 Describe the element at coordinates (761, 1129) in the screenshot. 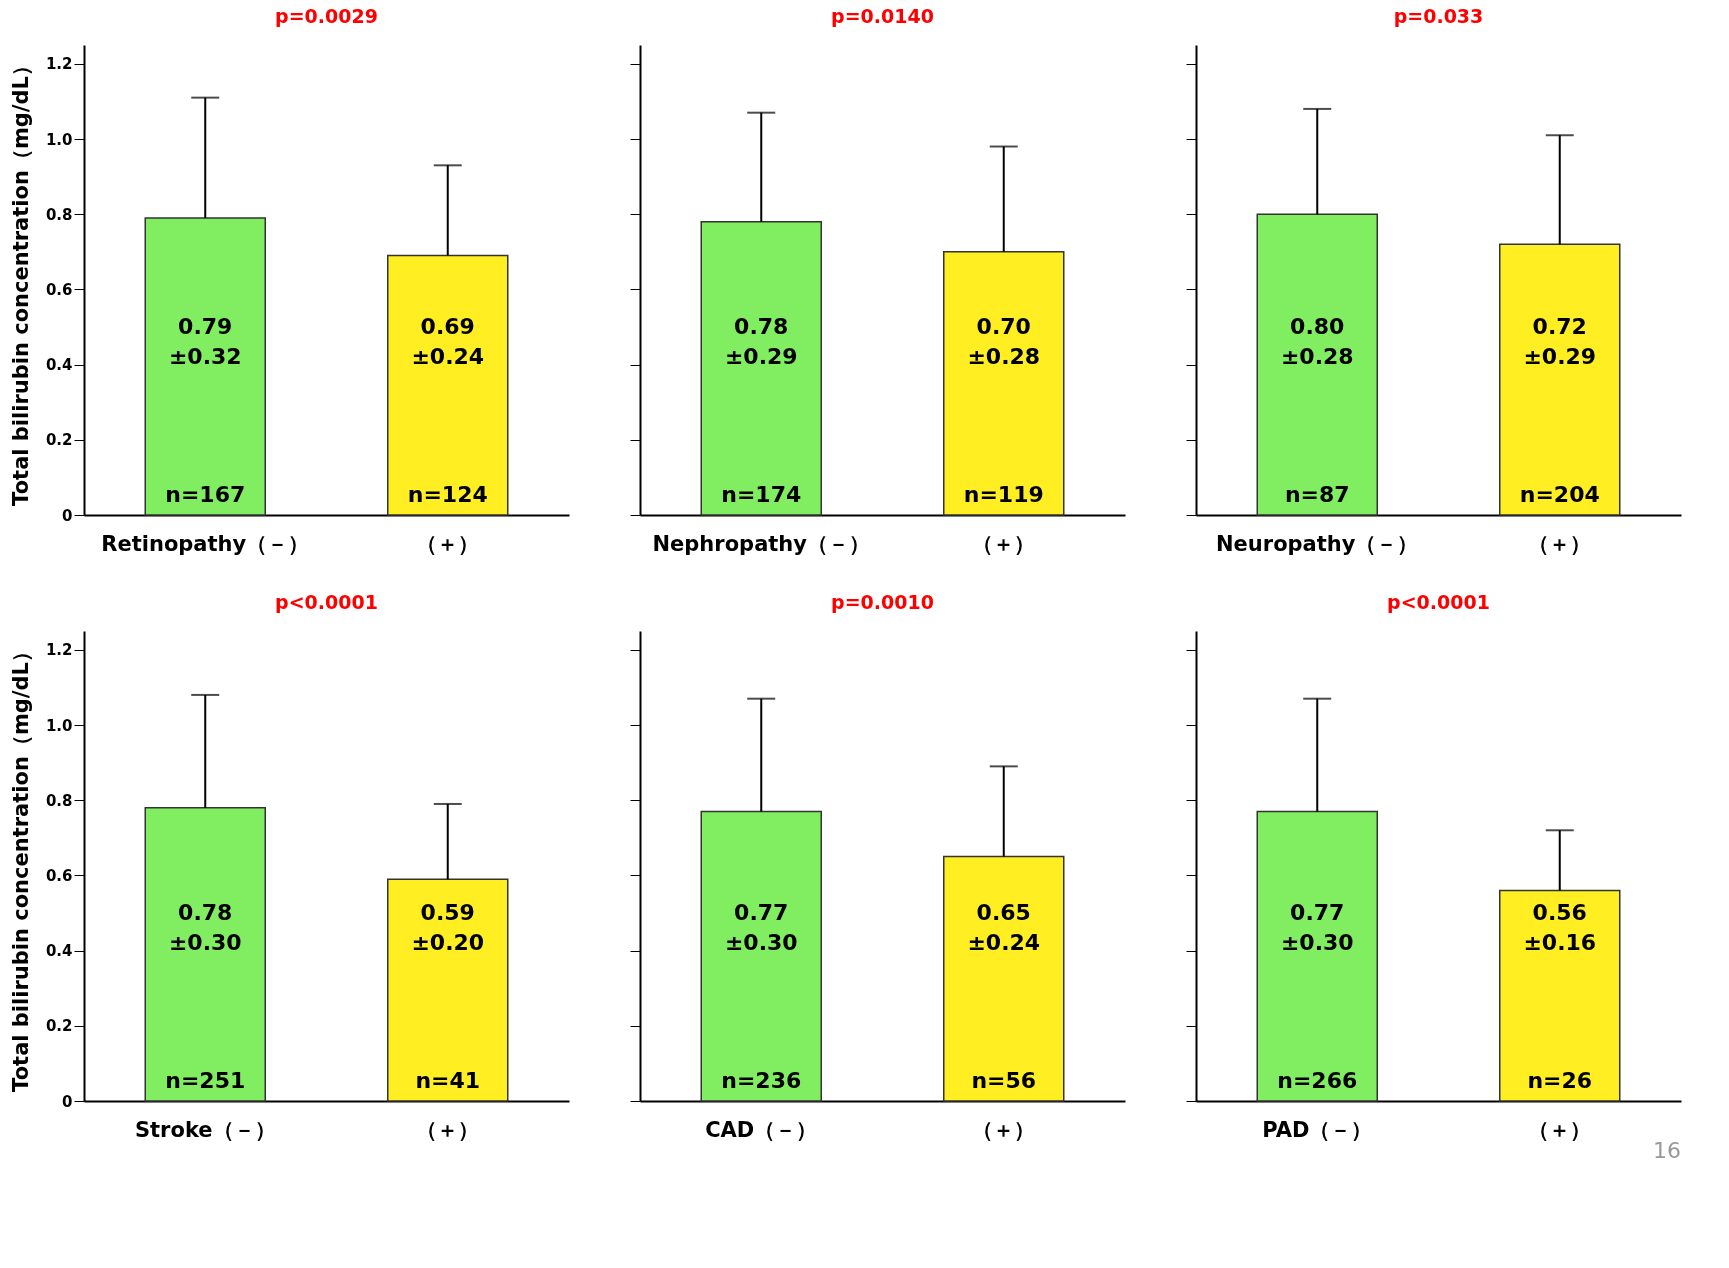

I see `x-tick-label: CAD（－）` at that location.